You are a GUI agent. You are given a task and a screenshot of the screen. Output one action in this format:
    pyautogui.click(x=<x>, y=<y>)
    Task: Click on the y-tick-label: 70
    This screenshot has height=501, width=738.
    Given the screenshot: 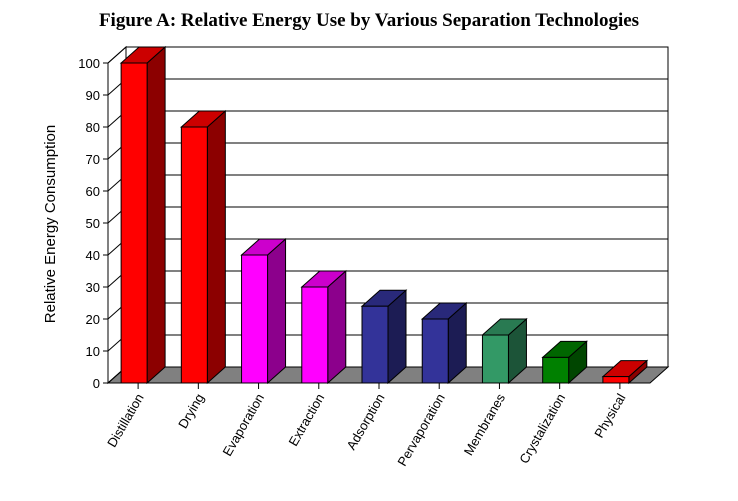 What is the action you would take?
    pyautogui.click(x=93, y=159)
    